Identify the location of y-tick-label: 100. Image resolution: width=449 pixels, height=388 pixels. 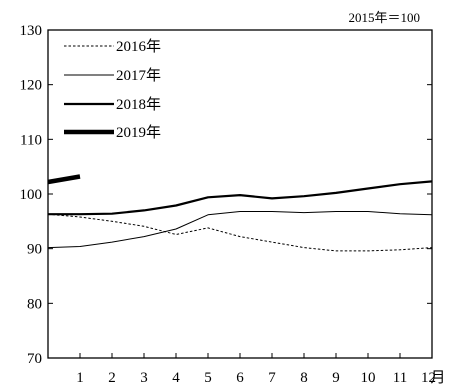
(31, 195).